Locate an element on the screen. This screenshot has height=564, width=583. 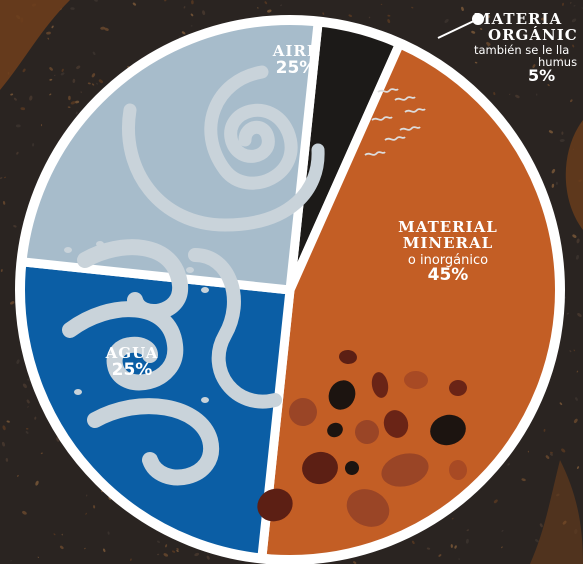
soil-patch is located at coordinates (35, 45).